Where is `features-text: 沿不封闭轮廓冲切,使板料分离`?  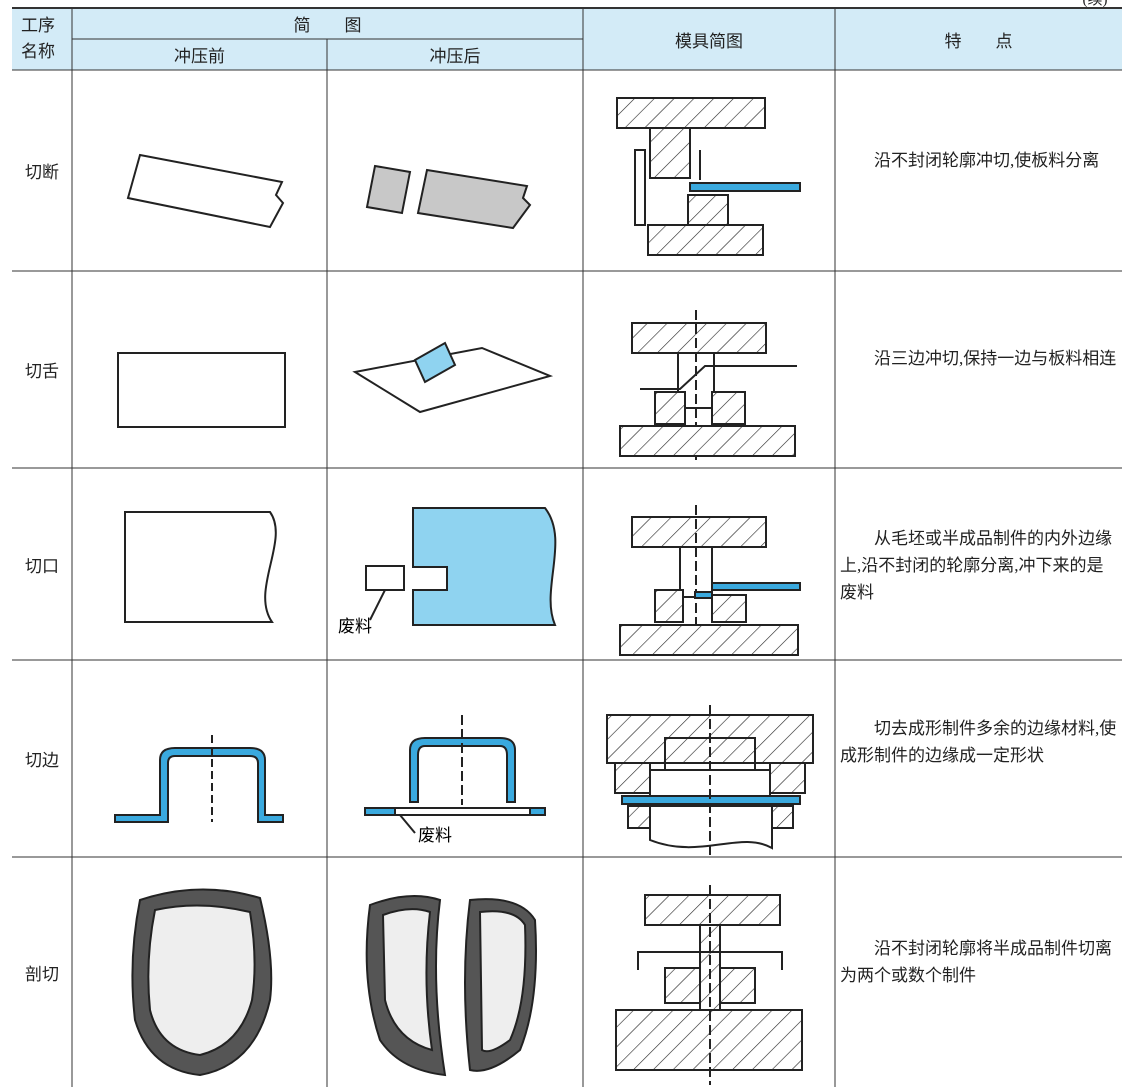
features-text: 沿不封闭轮廓冲切,使板料分离 is located at coordinates (987, 160).